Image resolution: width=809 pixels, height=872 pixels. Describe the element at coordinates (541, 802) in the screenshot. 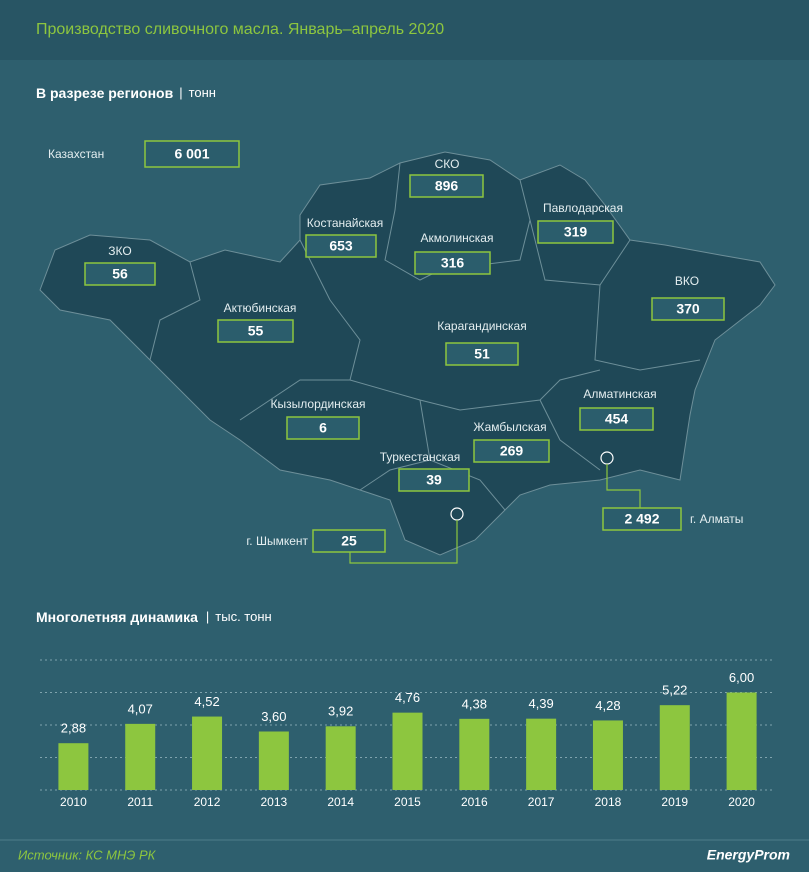

I see `x-tick-label: 2017` at that location.